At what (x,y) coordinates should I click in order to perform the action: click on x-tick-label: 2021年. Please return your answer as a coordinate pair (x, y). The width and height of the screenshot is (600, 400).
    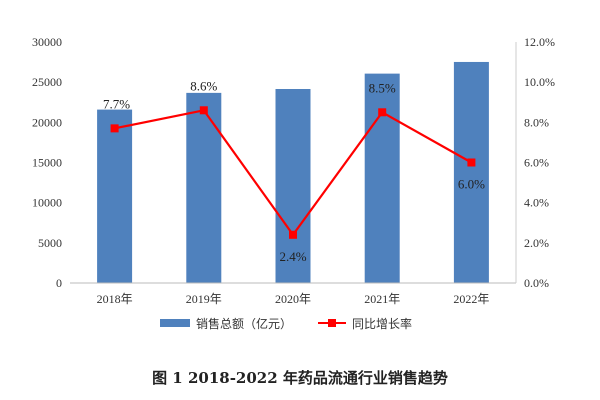
    Looking at the image, I should click on (382, 299).